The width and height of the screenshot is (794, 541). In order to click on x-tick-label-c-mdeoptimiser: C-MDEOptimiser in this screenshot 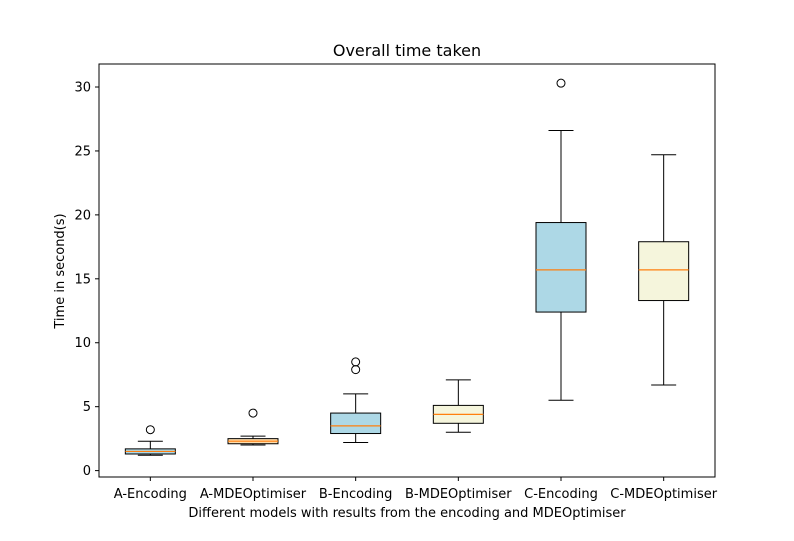, I will do `click(663, 494)`.